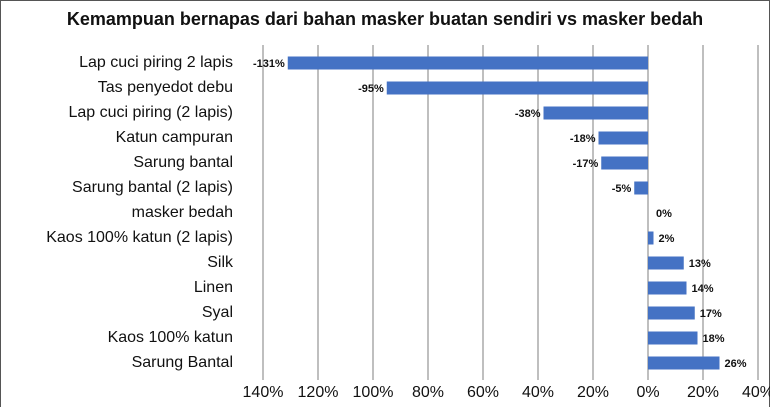 Image resolution: width=770 pixels, height=407 pixels. I want to click on y-tick-label: Lap cuci piring 2 lapis, so click(156, 62).